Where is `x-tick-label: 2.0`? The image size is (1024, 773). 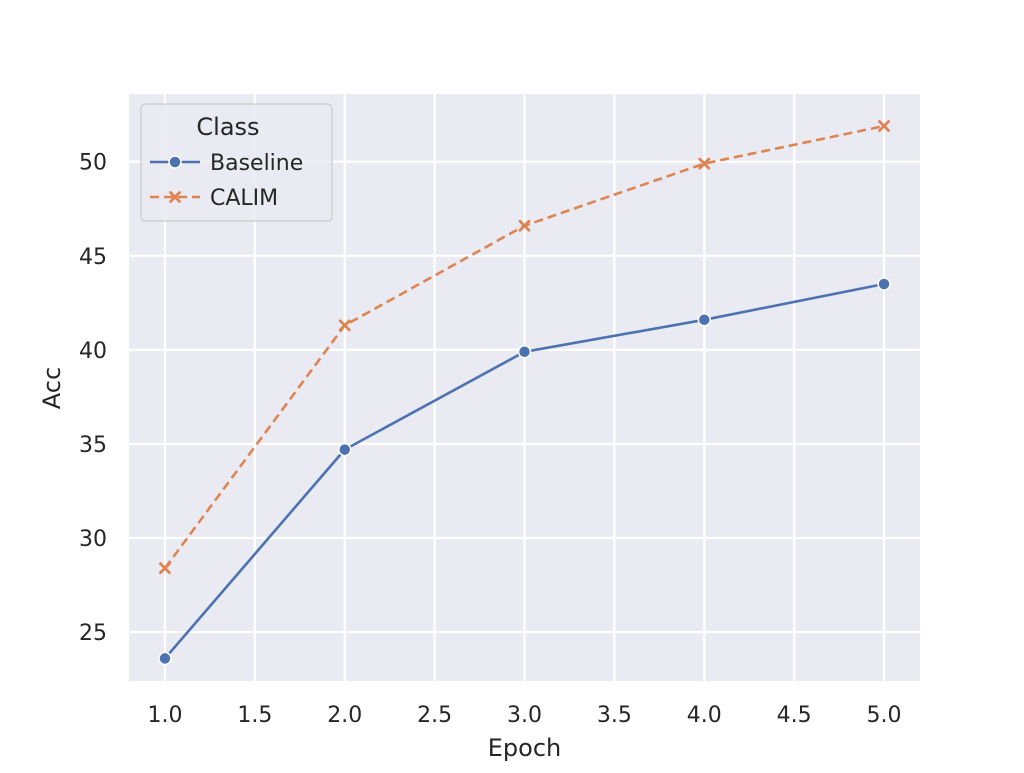
x-tick-label: 2.0 is located at coordinates (344, 715).